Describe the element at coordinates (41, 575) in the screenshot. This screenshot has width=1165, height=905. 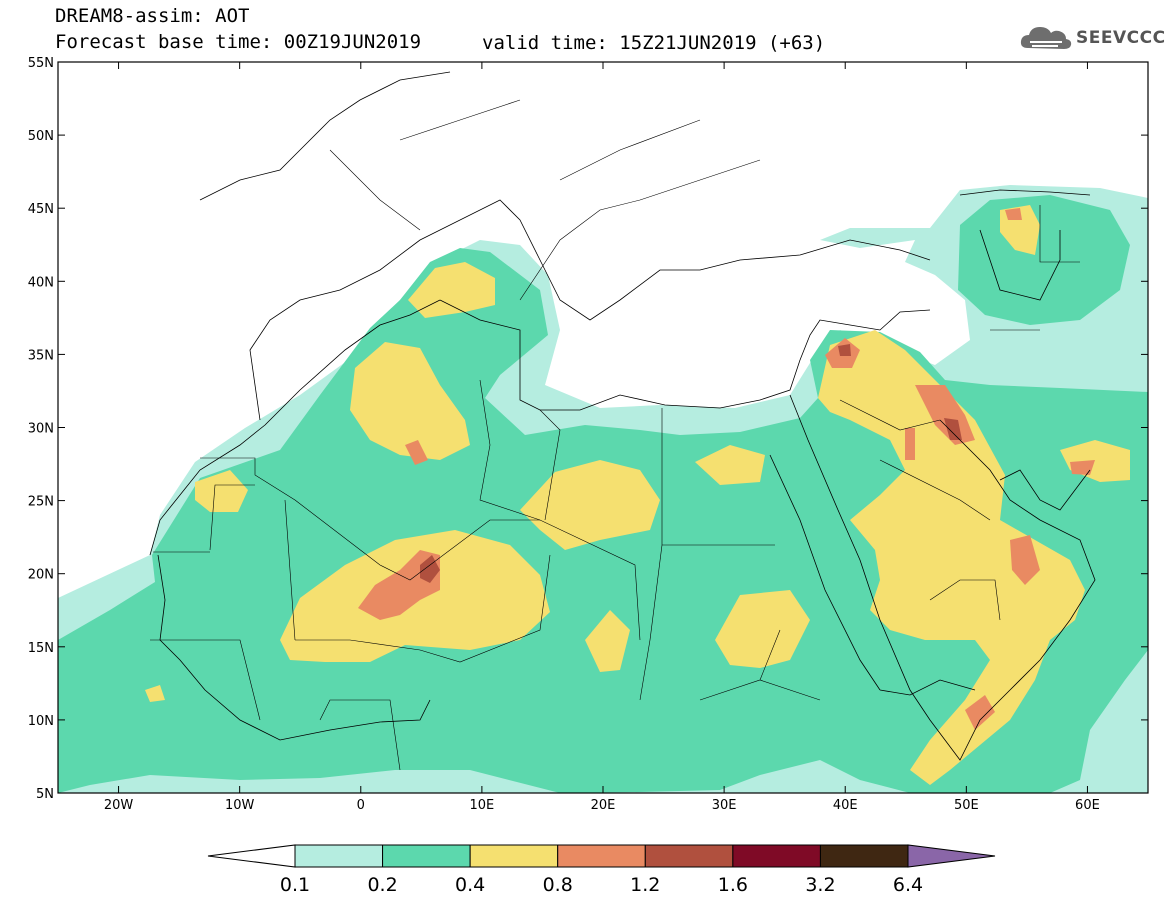
I see `lat-tick-label: 20N` at that location.